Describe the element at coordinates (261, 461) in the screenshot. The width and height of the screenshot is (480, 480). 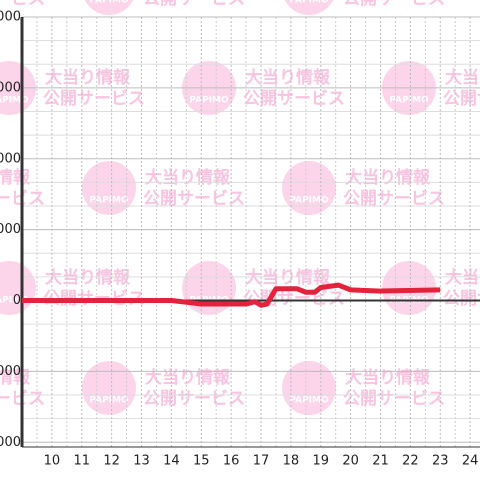
I see `x-tick-label: 17` at that location.